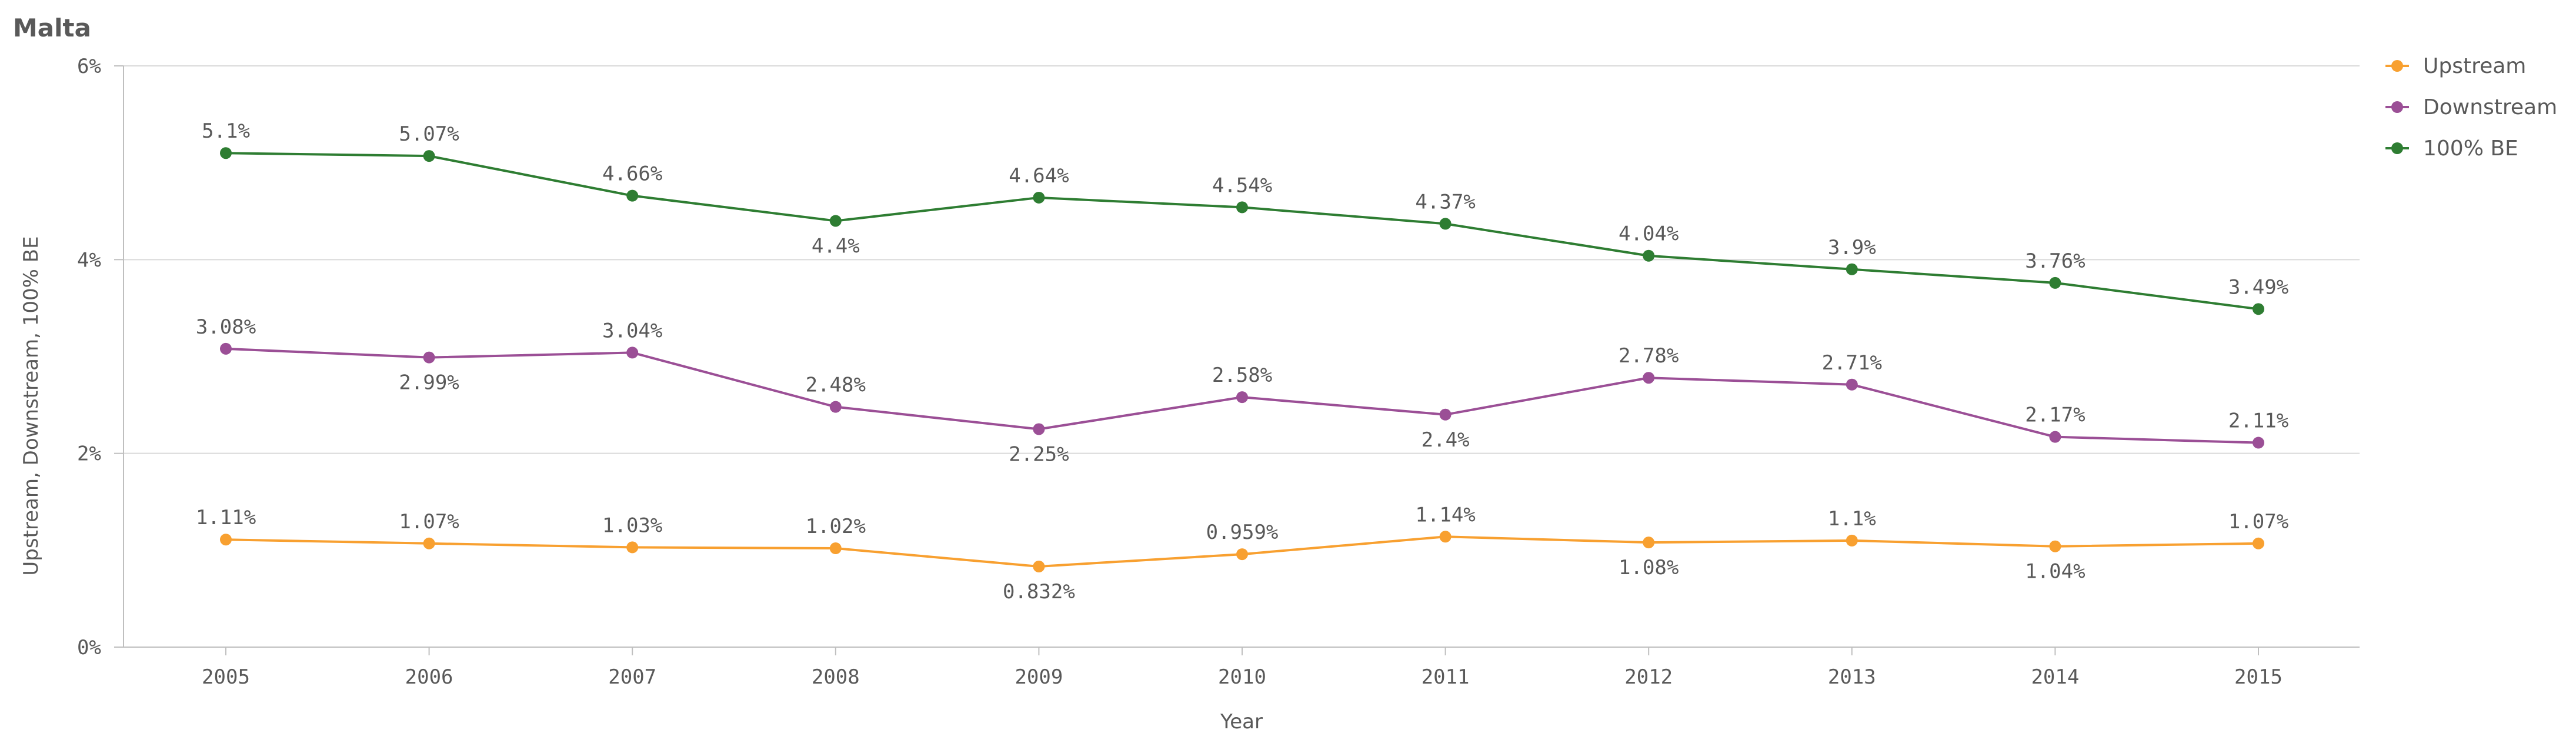 This screenshot has width=2576, height=753. I want to click on x-tick-label: 2010, so click(1242, 677).